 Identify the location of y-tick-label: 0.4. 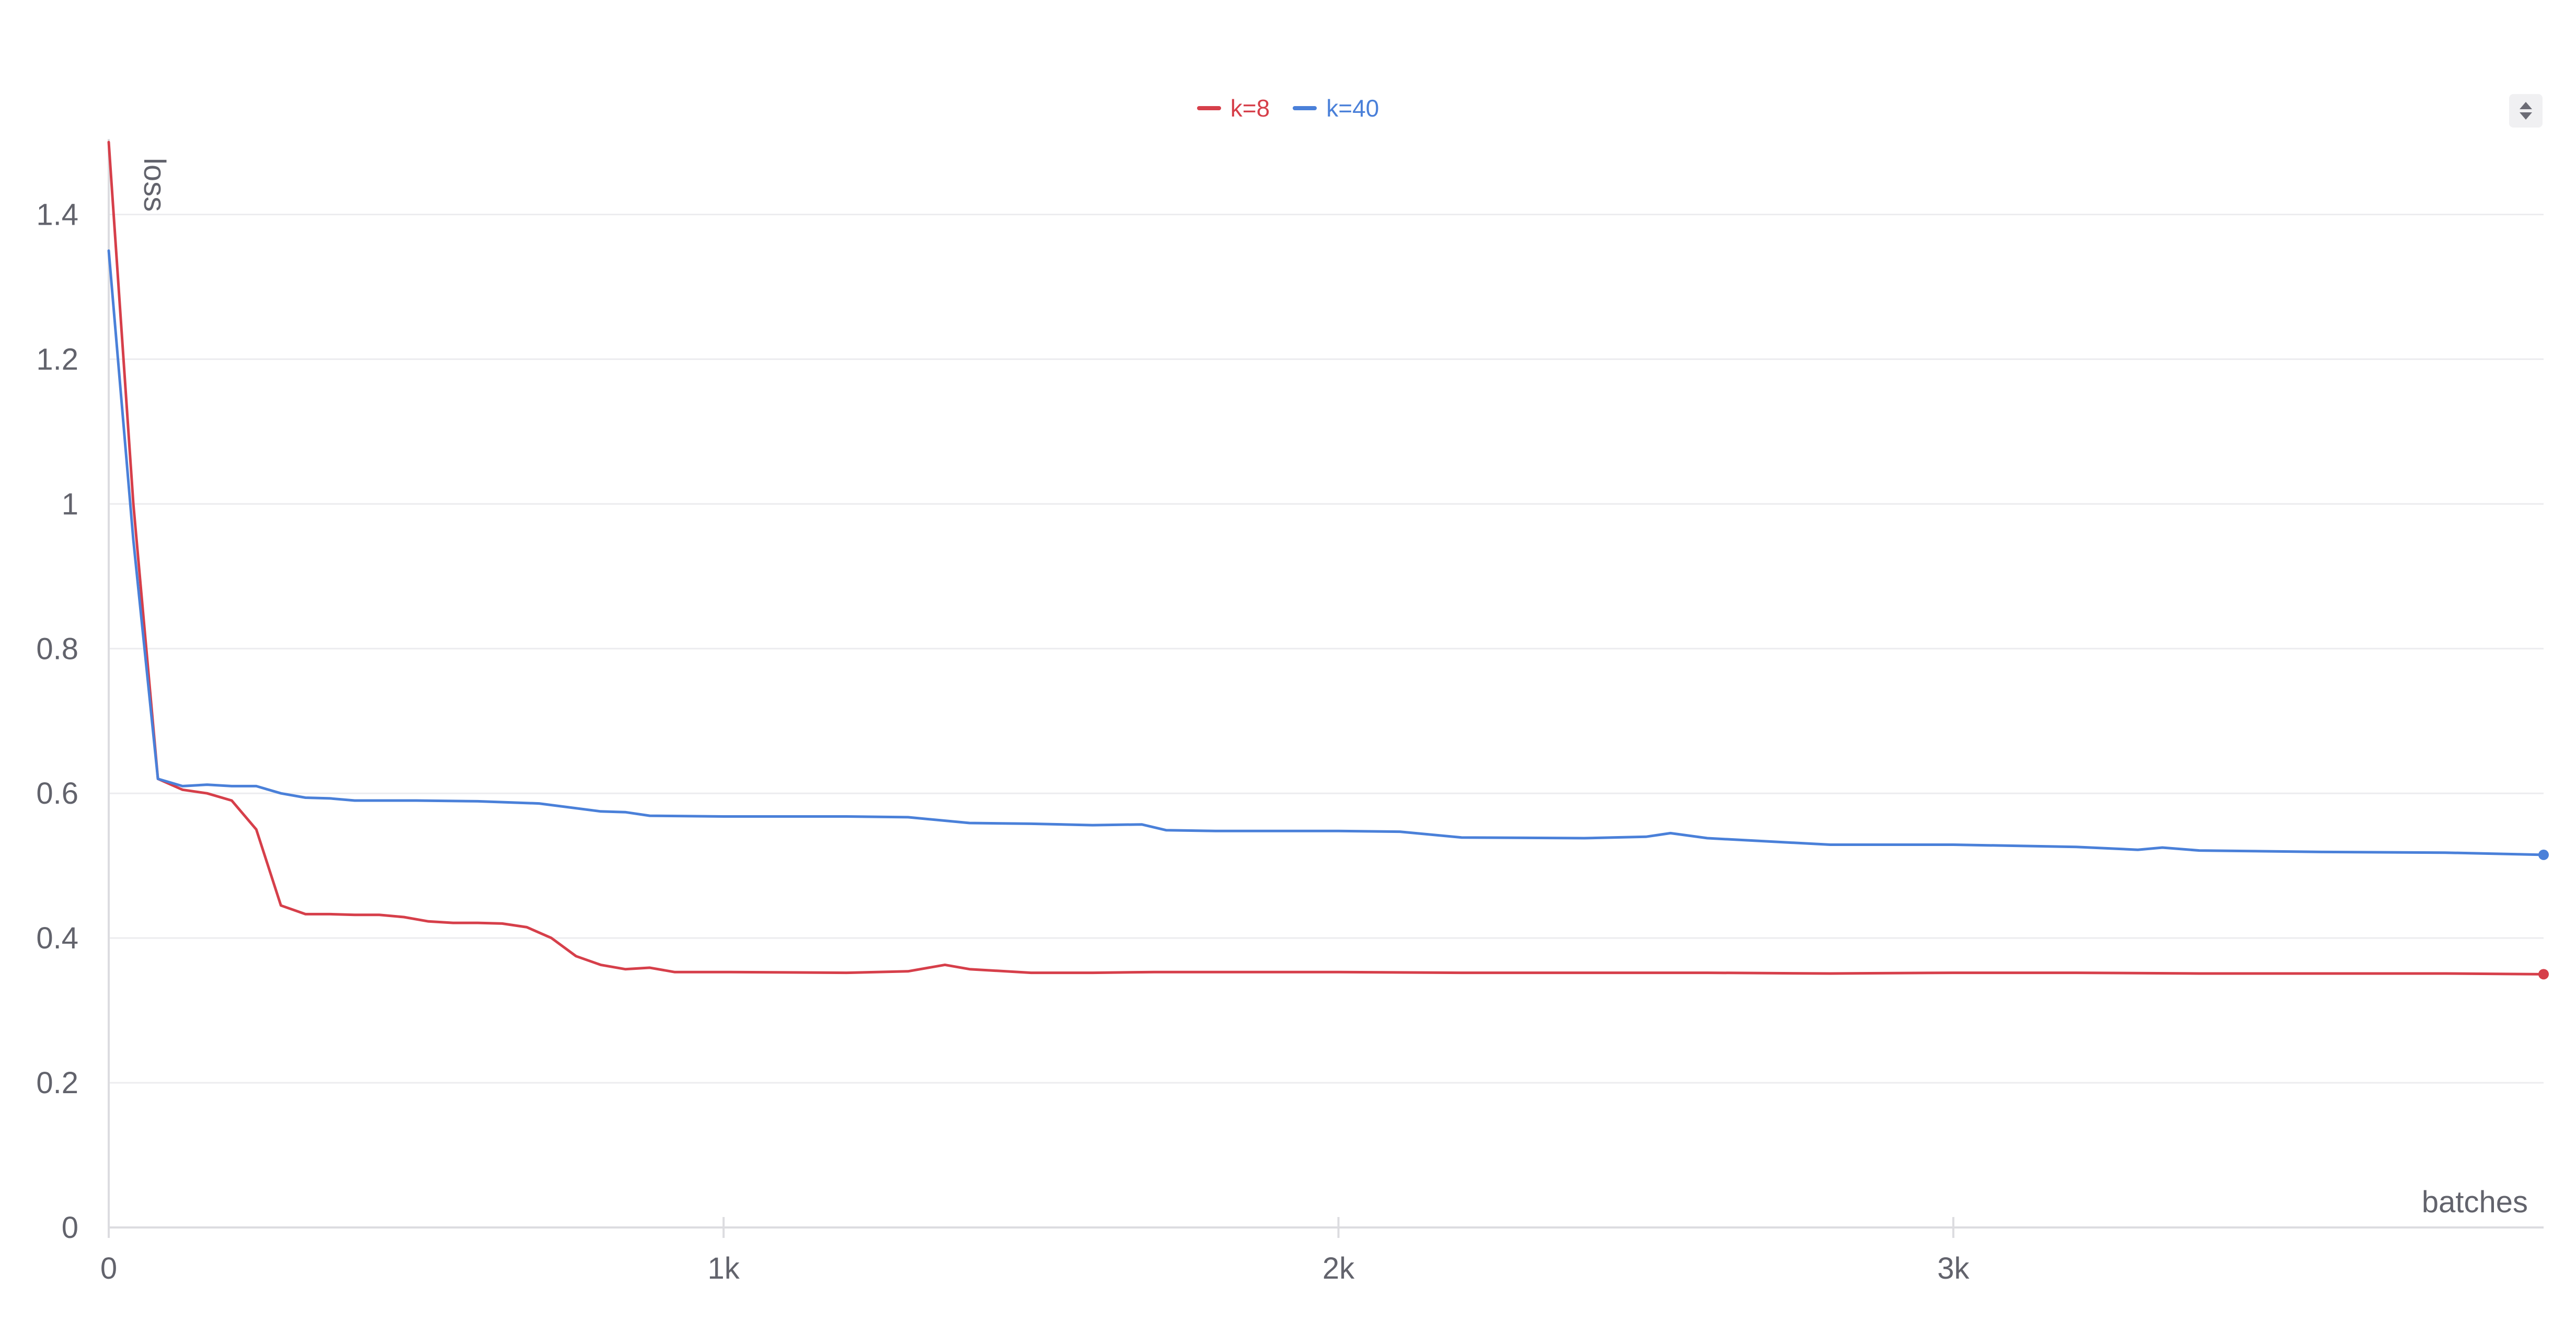
(57, 938).